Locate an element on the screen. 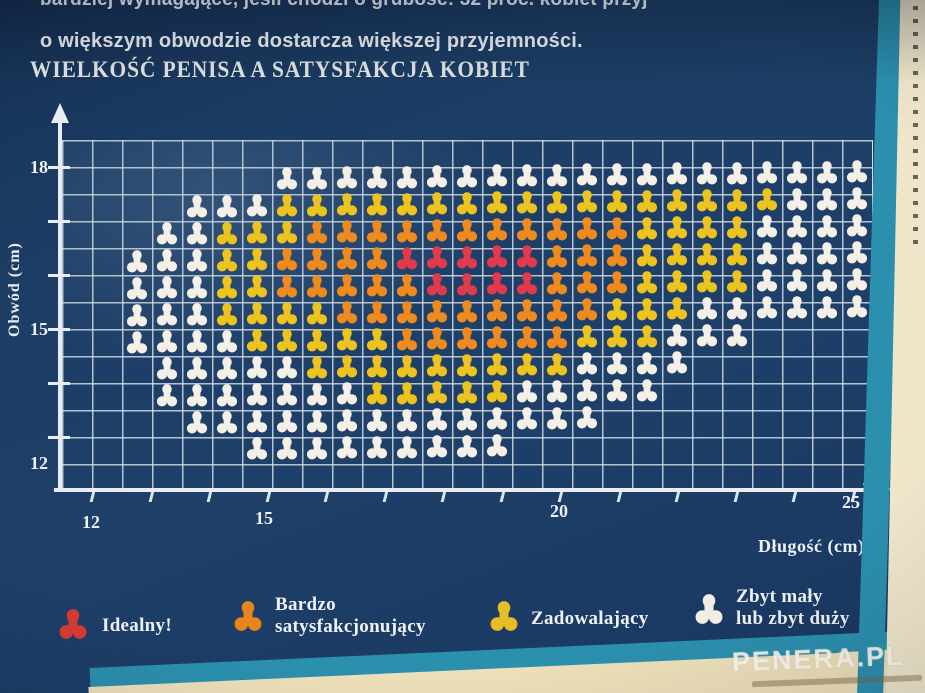  penis-icon-white is located at coordinates (709, 608).